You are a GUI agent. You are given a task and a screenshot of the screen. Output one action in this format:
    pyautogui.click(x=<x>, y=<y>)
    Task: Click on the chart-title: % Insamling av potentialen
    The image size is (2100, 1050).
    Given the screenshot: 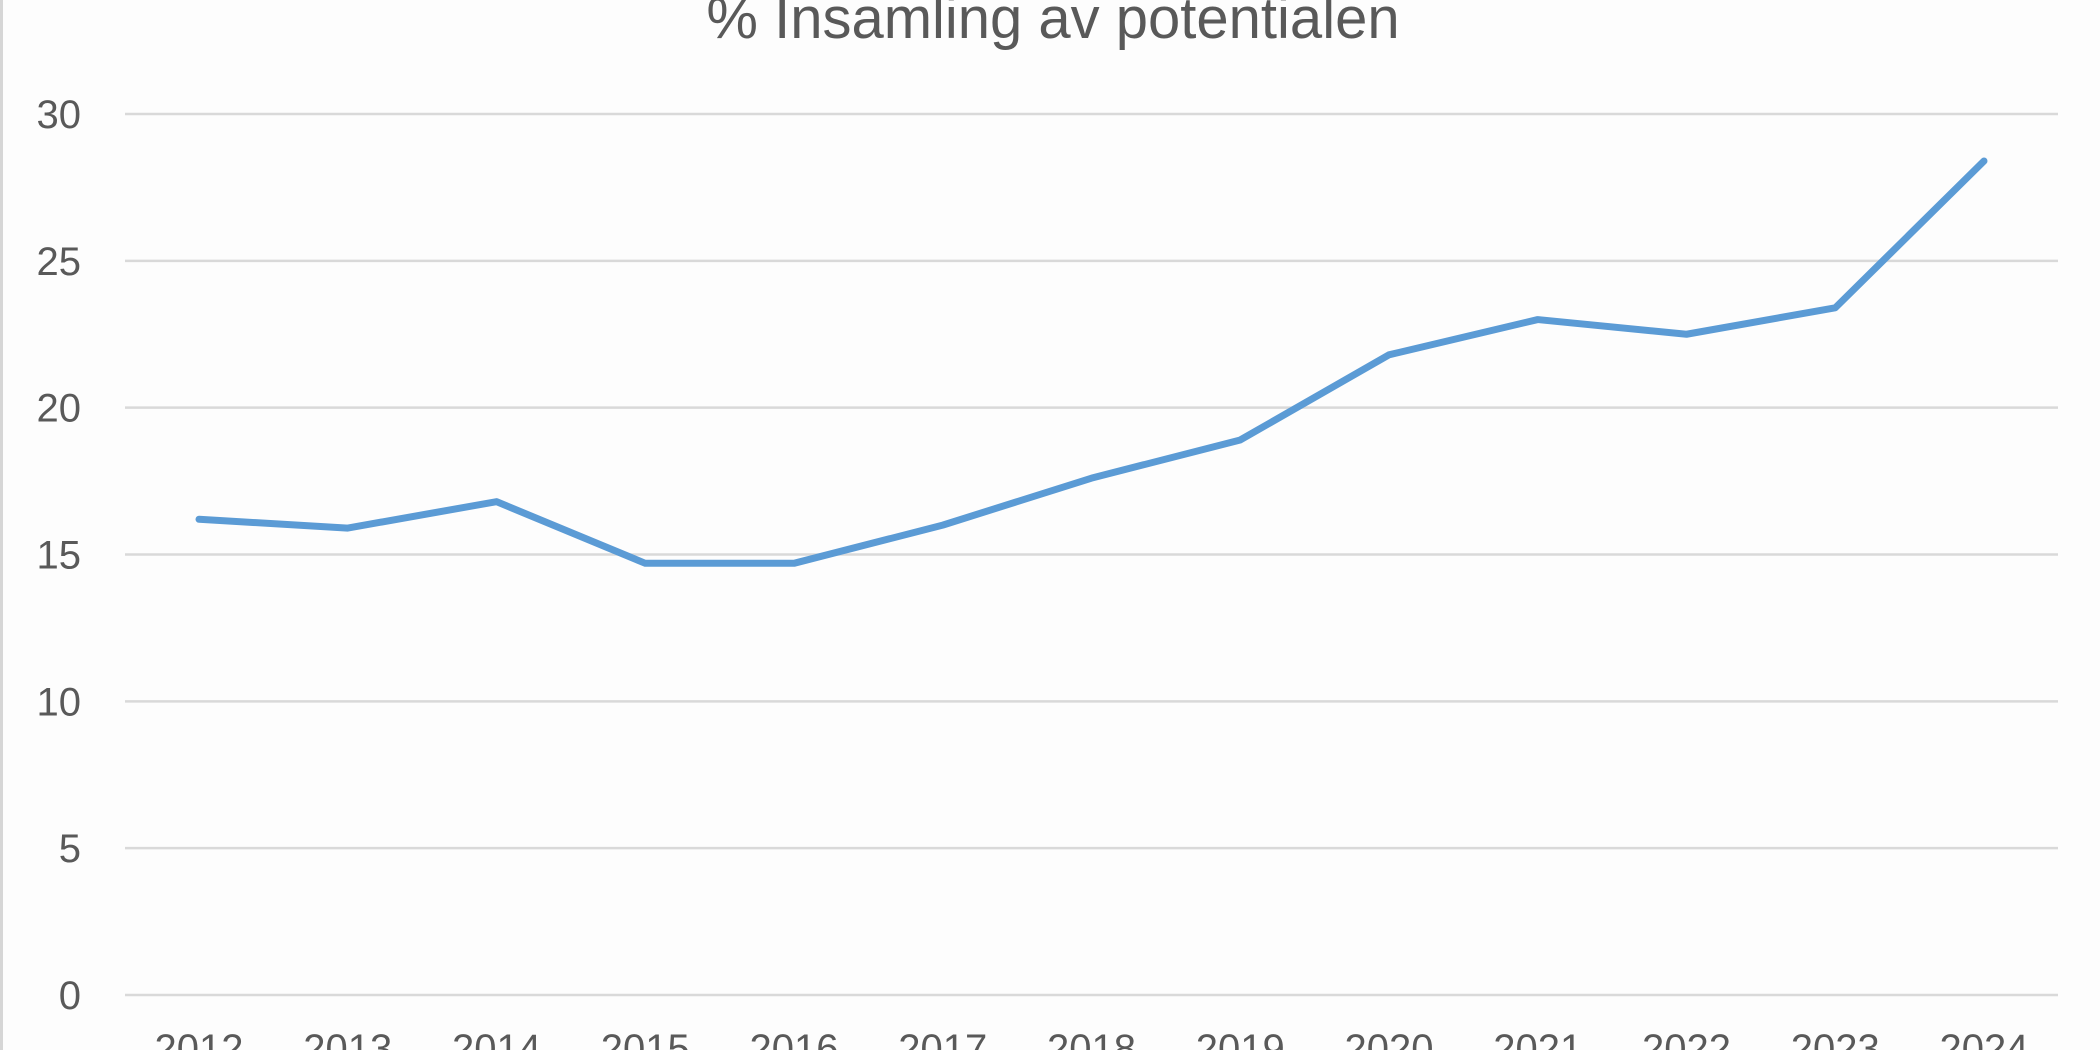 What is the action you would take?
    pyautogui.click(x=1052, y=25)
    